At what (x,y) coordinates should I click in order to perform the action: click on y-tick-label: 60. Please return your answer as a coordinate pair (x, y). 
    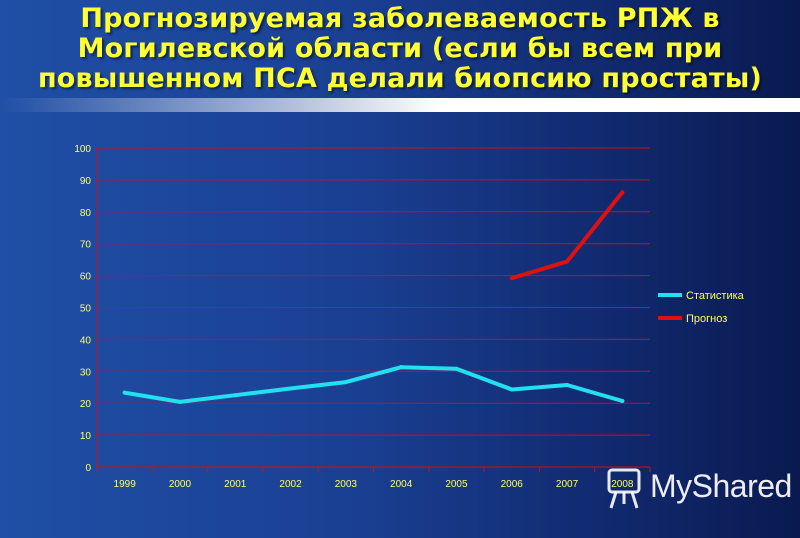
    Looking at the image, I should click on (86, 277).